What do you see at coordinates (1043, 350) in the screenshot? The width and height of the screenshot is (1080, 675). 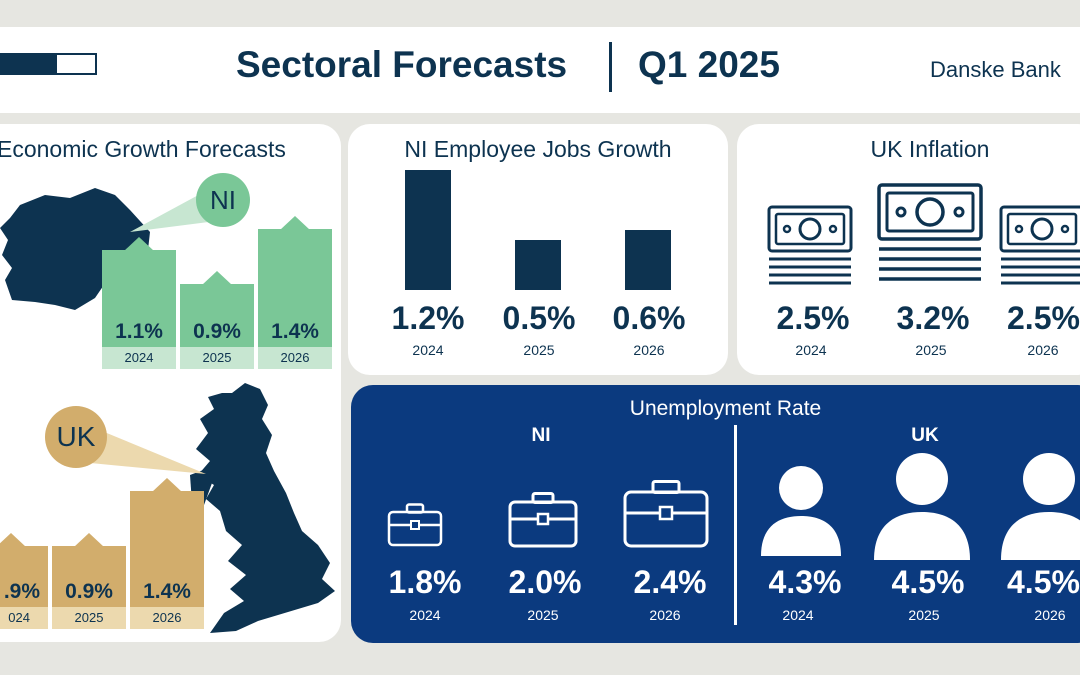 I see `uk-inflation-year: 2026` at bounding box center [1043, 350].